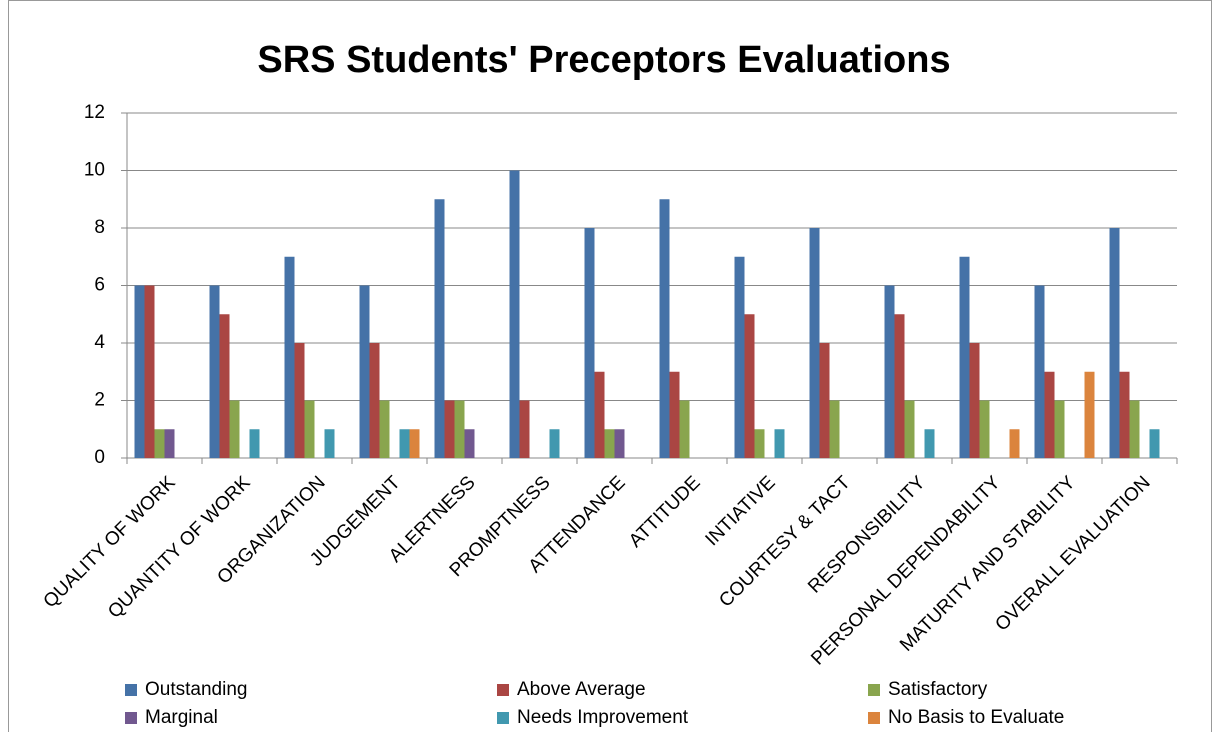 The height and width of the screenshot is (732, 1225). What do you see at coordinates (181, 717) in the screenshot?
I see `legend-label: Marginal` at bounding box center [181, 717].